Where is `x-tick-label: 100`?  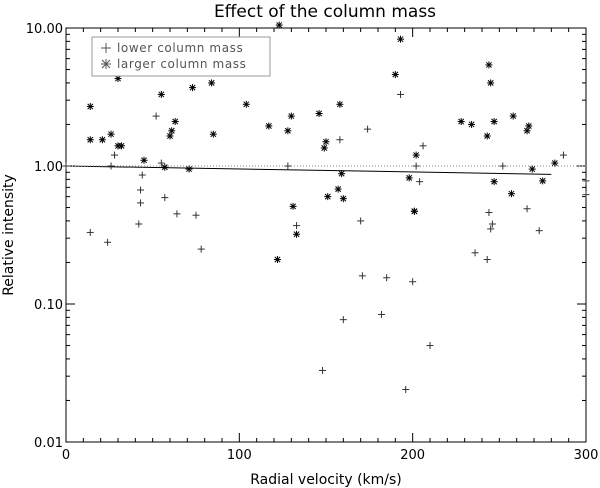 x-tick-label: 100 is located at coordinates (239, 455).